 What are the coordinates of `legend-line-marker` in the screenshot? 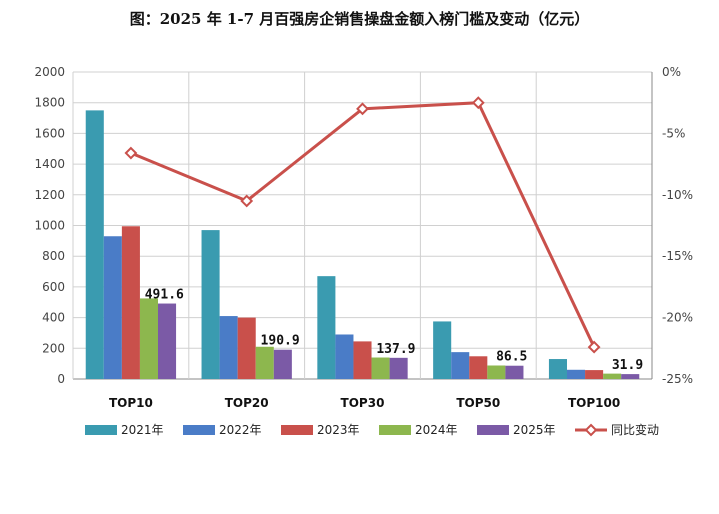 It's located at (591, 430).